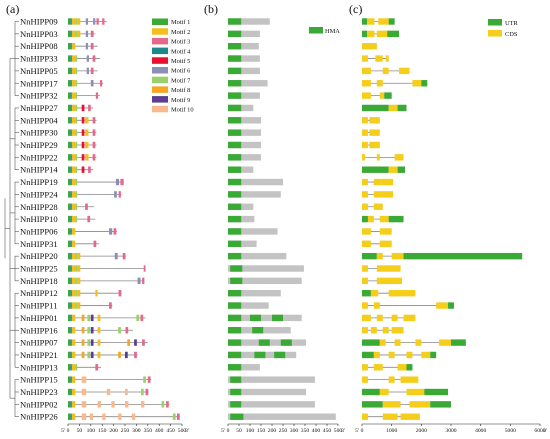  Describe the element at coordinates (39, 120) in the screenshot. I see `gene-name: NnHIPP04` at that location.